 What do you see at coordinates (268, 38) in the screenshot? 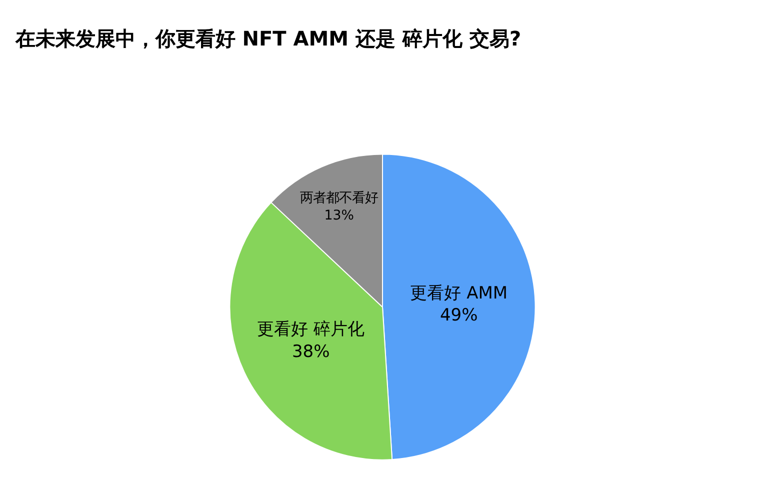
I see `chart-title: 在未来发展中，你更看好 NFT AMM 还是 碎片化 交易?` at bounding box center [268, 38].